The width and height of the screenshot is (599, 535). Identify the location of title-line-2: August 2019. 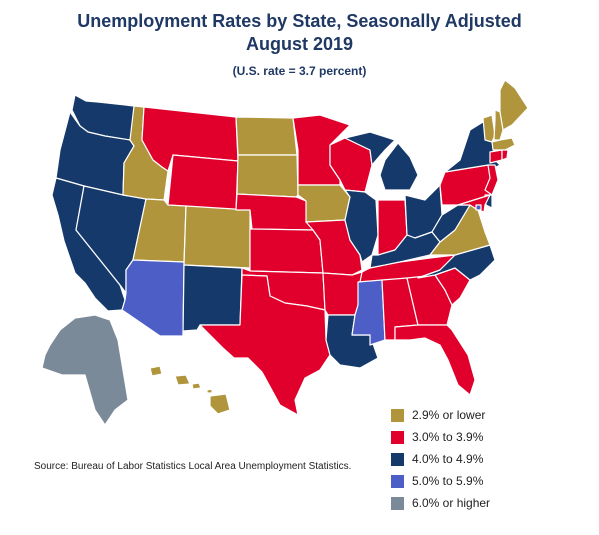
(299, 44).